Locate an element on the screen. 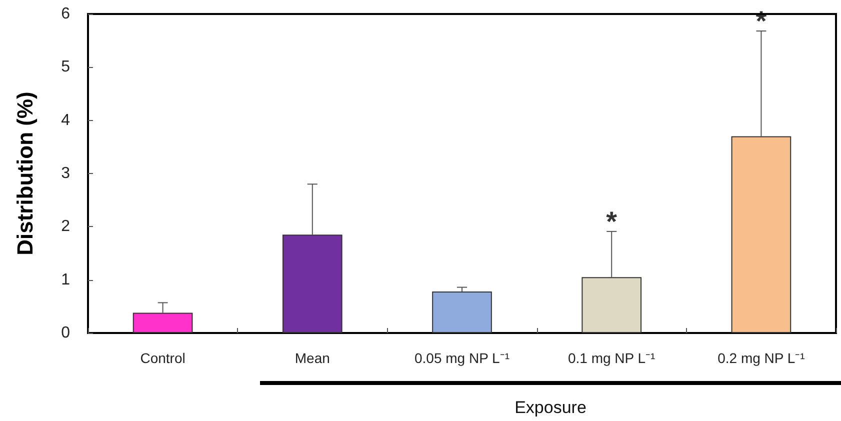 This screenshot has width=841, height=421. y-axis-title: Distribution (%) is located at coordinates (25, 174).